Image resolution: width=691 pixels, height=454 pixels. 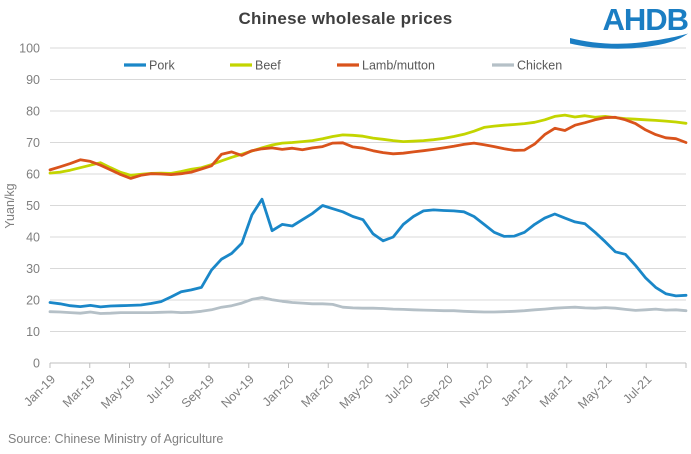 What do you see at coordinates (516, 390) in the screenshot?
I see `x-axis-label: Jan-21` at bounding box center [516, 390].